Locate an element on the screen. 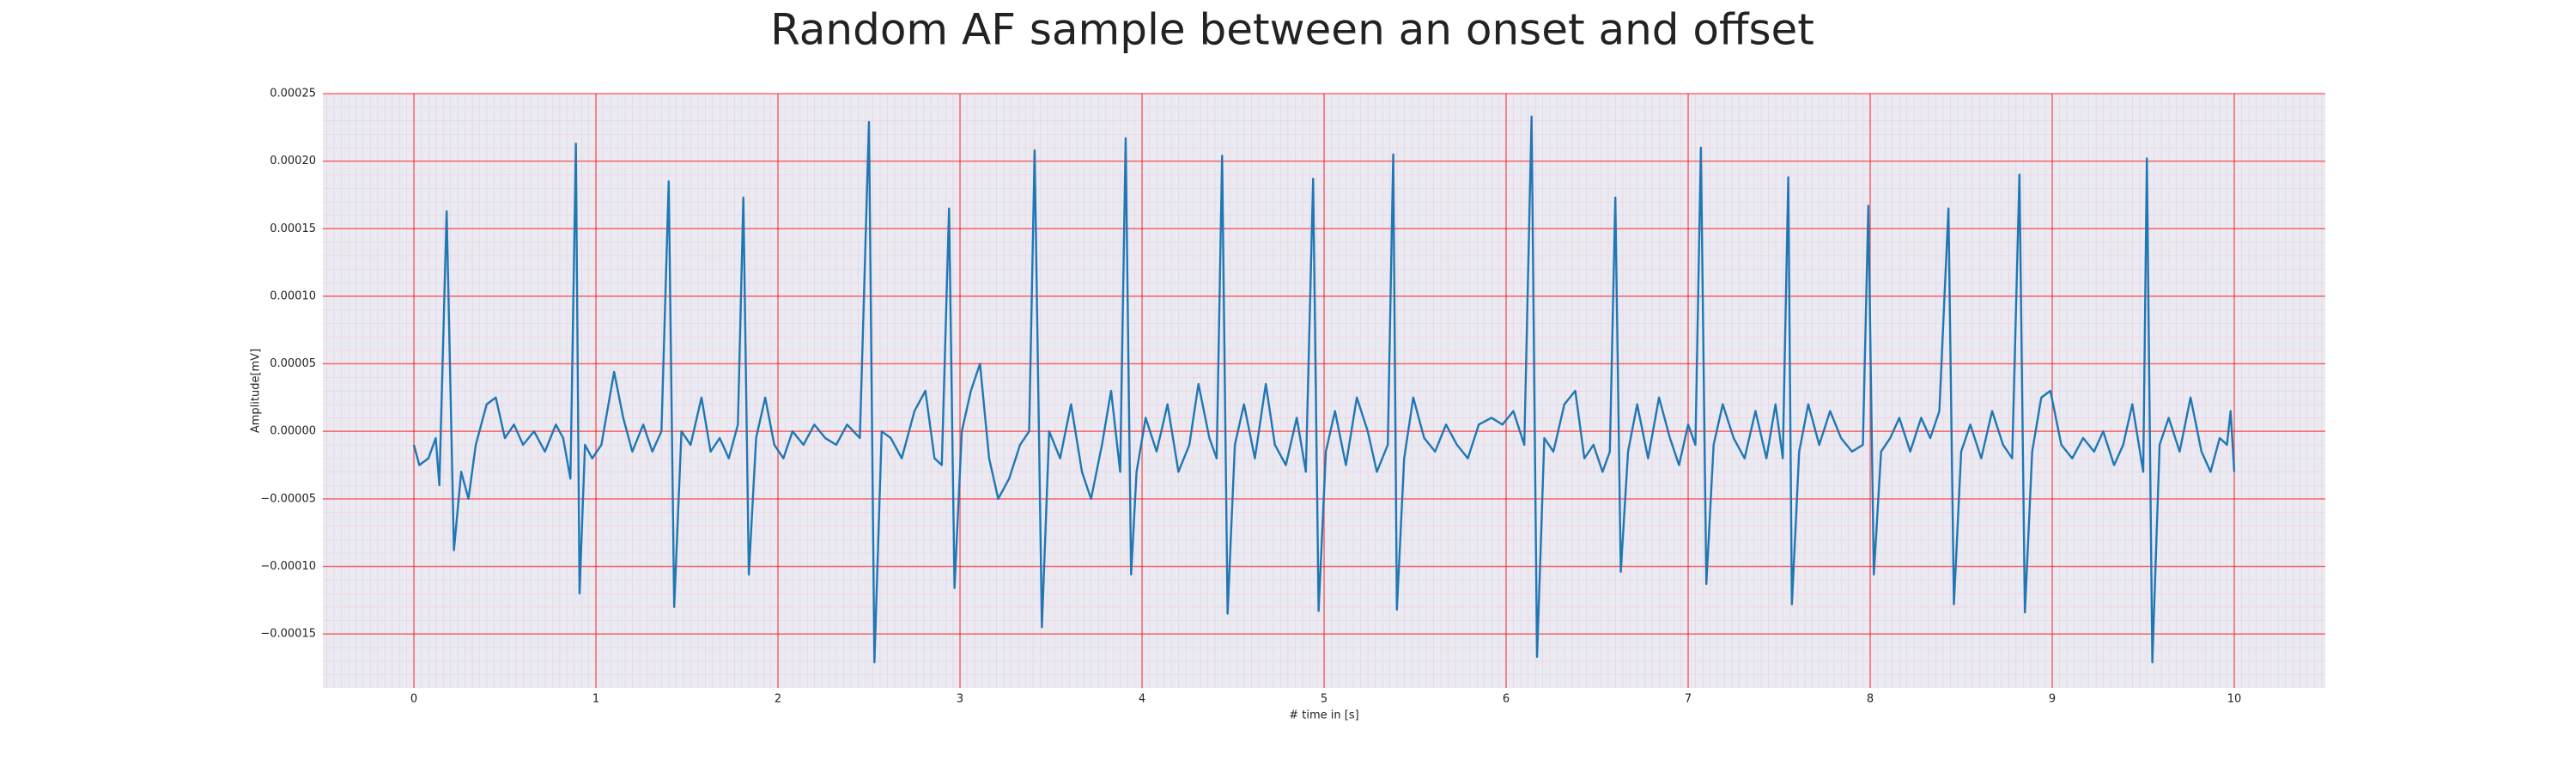  y-tick-label: 0.00015 is located at coordinates (293, 228).